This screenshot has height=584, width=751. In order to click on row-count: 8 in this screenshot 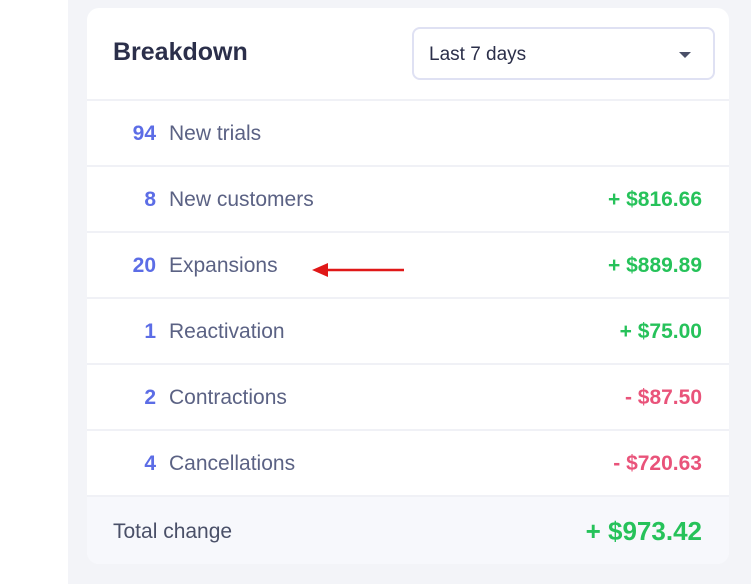, I will do `click(150, 199)`.